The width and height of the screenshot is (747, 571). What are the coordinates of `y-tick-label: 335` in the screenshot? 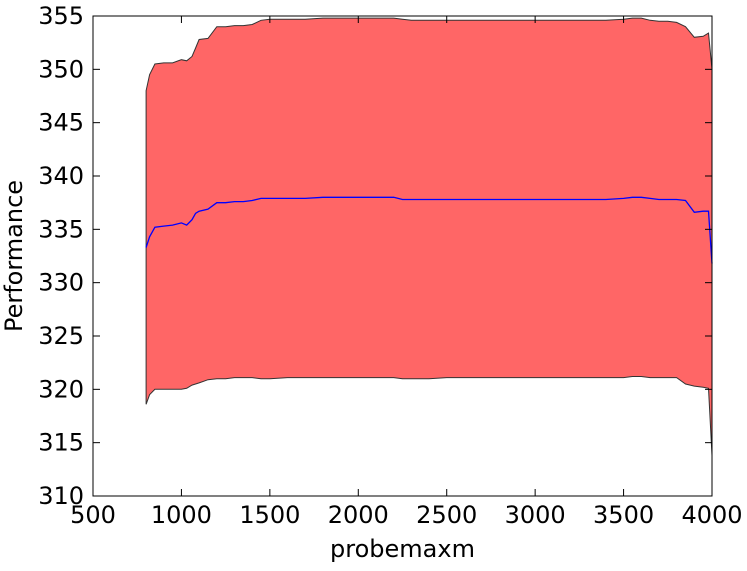 It's located at (61, 229).